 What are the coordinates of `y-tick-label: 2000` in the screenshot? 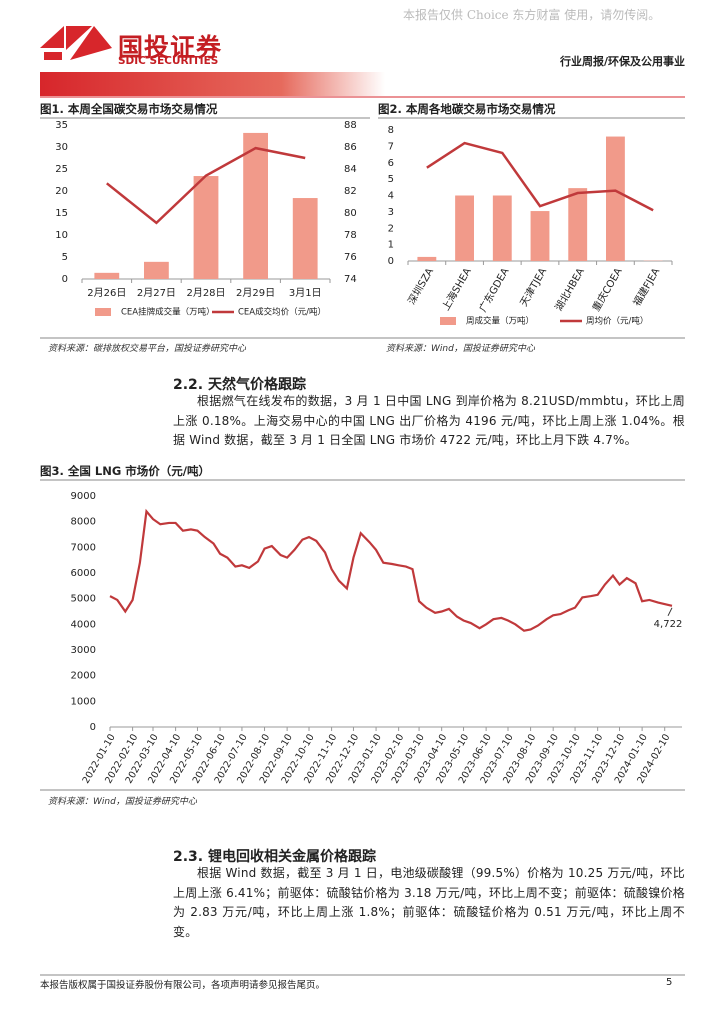 It's located at (83, 676).